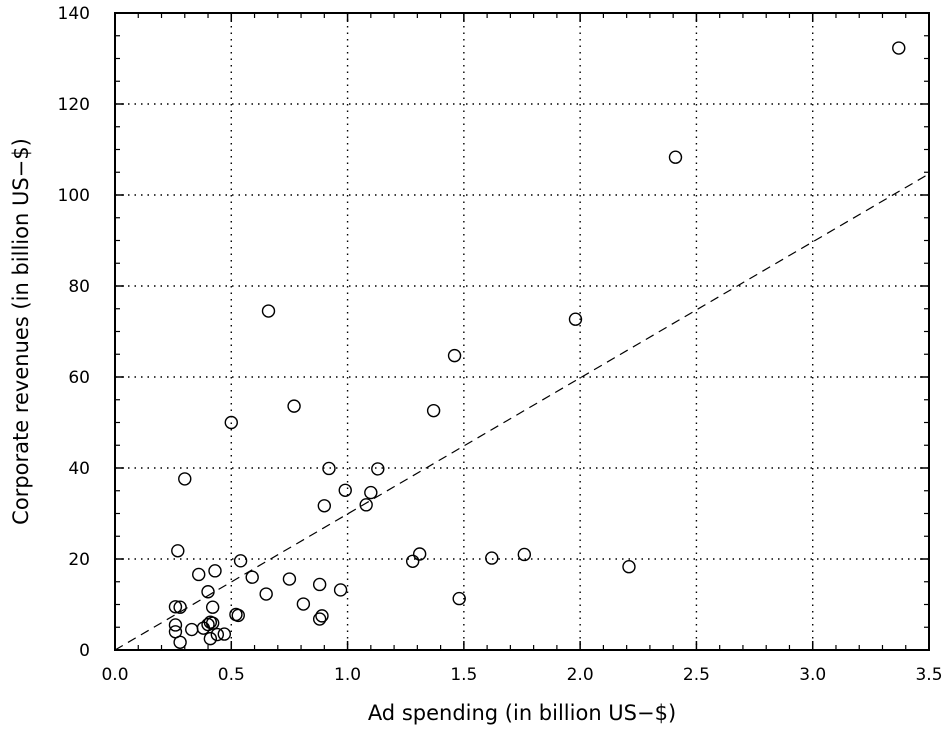 Image resolution: width=944 pixels, height=735 pixels. What do you see at coordinates (79, 287) in the screenshot?
I see `y-tick-label: 80` at bounding box center [79, 287].